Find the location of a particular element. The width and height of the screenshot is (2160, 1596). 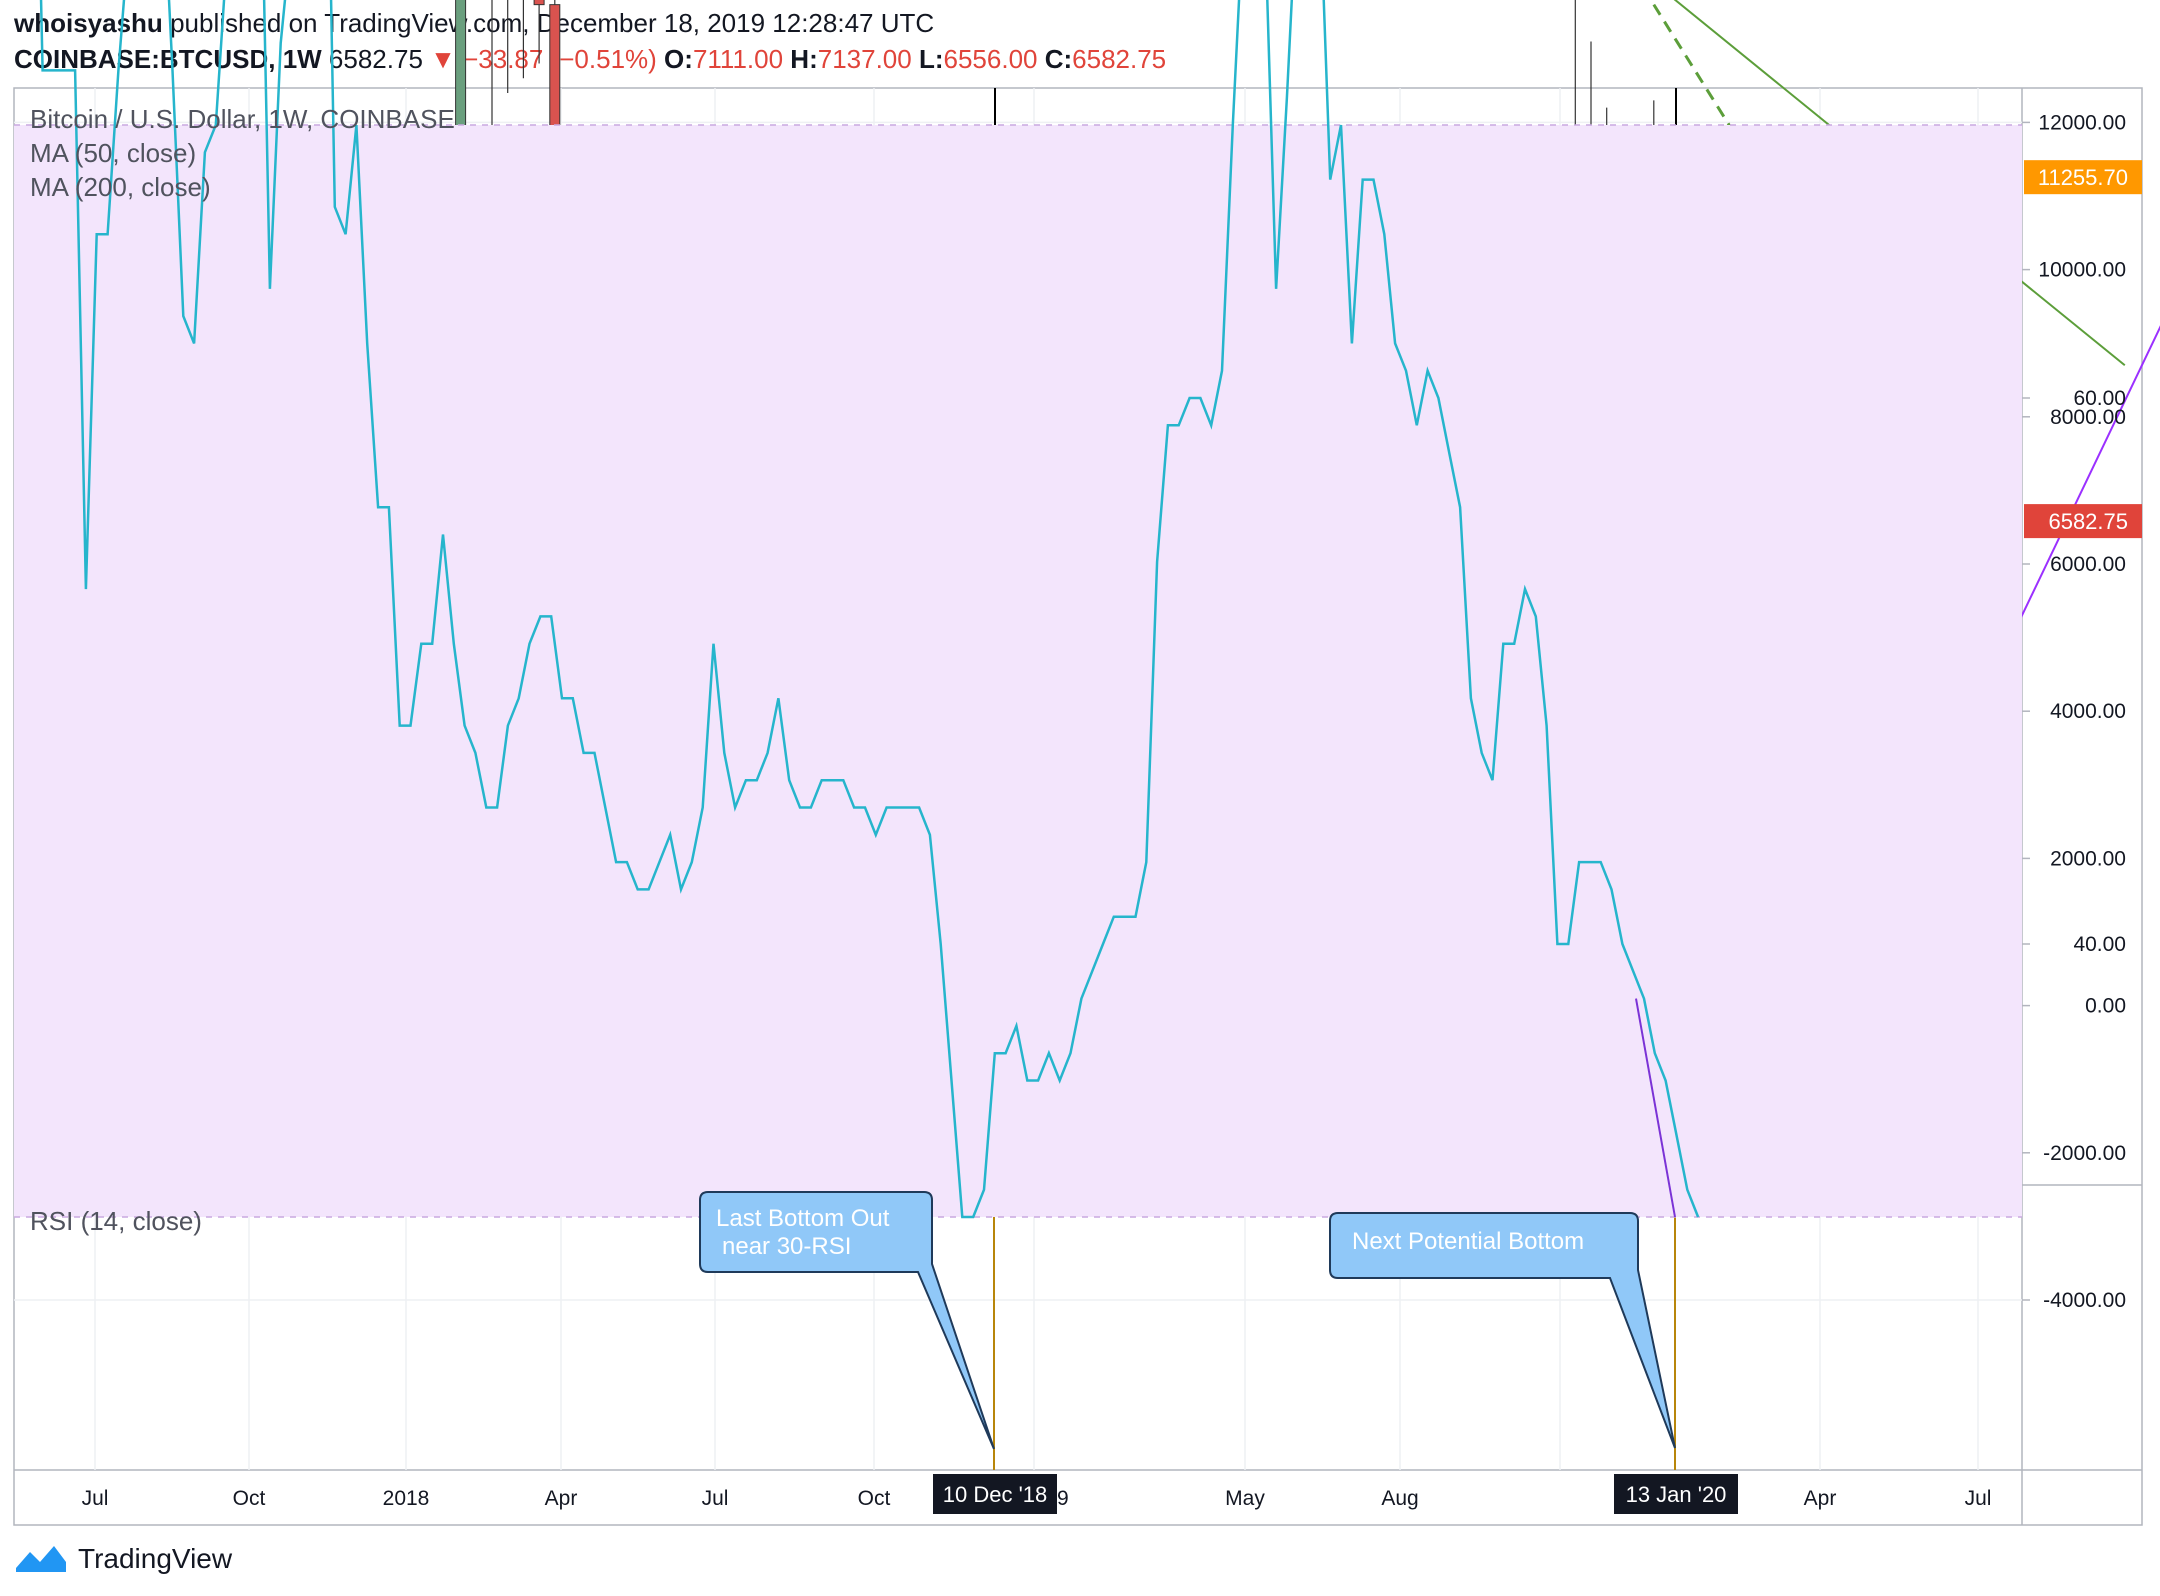

rsi-projection-line is located at coordinates (1655, 1108).